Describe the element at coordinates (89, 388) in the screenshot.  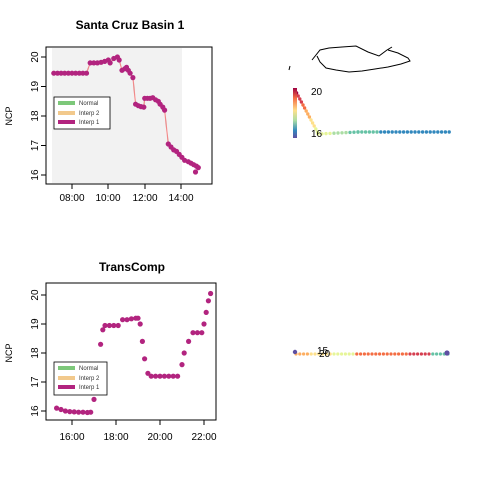
I see `legend-label: Interp 1` at that location.